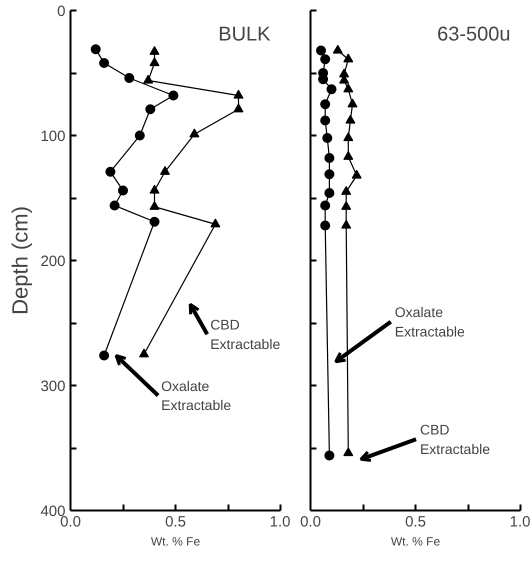  What do you see at coordinates (474, 35) in the screenshot?
I see `text: 63-500u` at bounding box center [474, 35].